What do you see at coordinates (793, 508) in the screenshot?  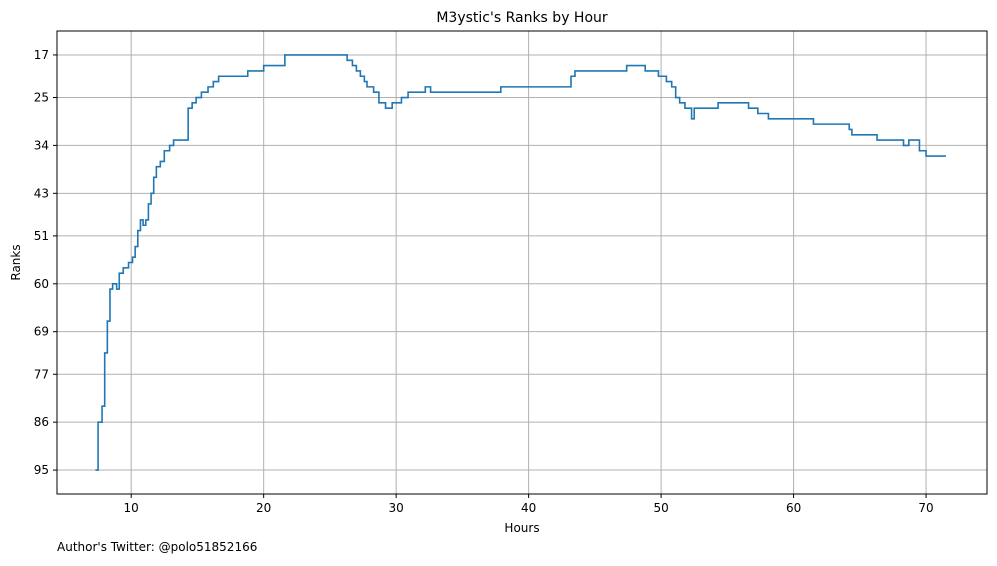 I see `x-tick-label-60: 60` at bounding box center [793, 508].